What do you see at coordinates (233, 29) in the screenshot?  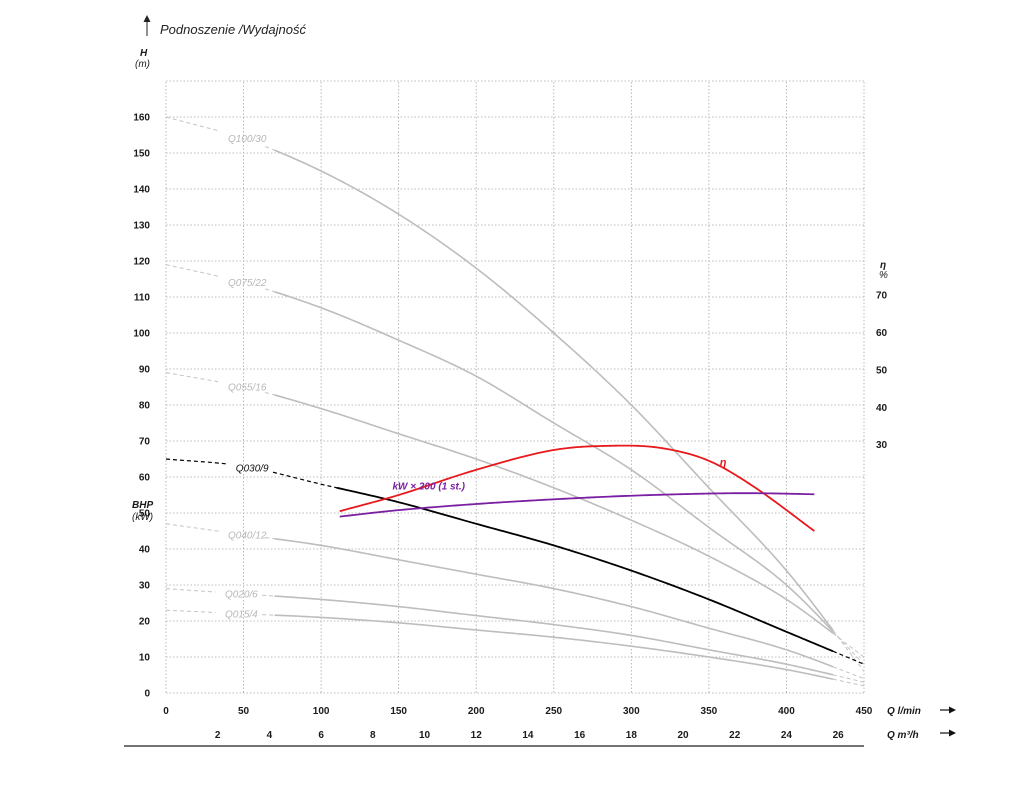 I see `chart-title: Podnoszenie /Wydajność` at bounding box center [233, 29].